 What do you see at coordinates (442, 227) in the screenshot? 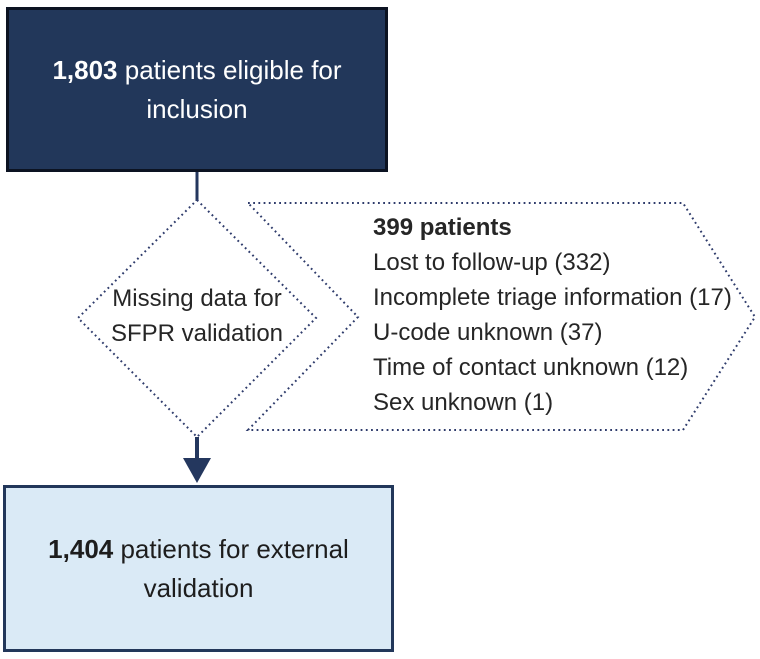
I see `exclusion-title: 399 patients` at bounding box center [442, 227].